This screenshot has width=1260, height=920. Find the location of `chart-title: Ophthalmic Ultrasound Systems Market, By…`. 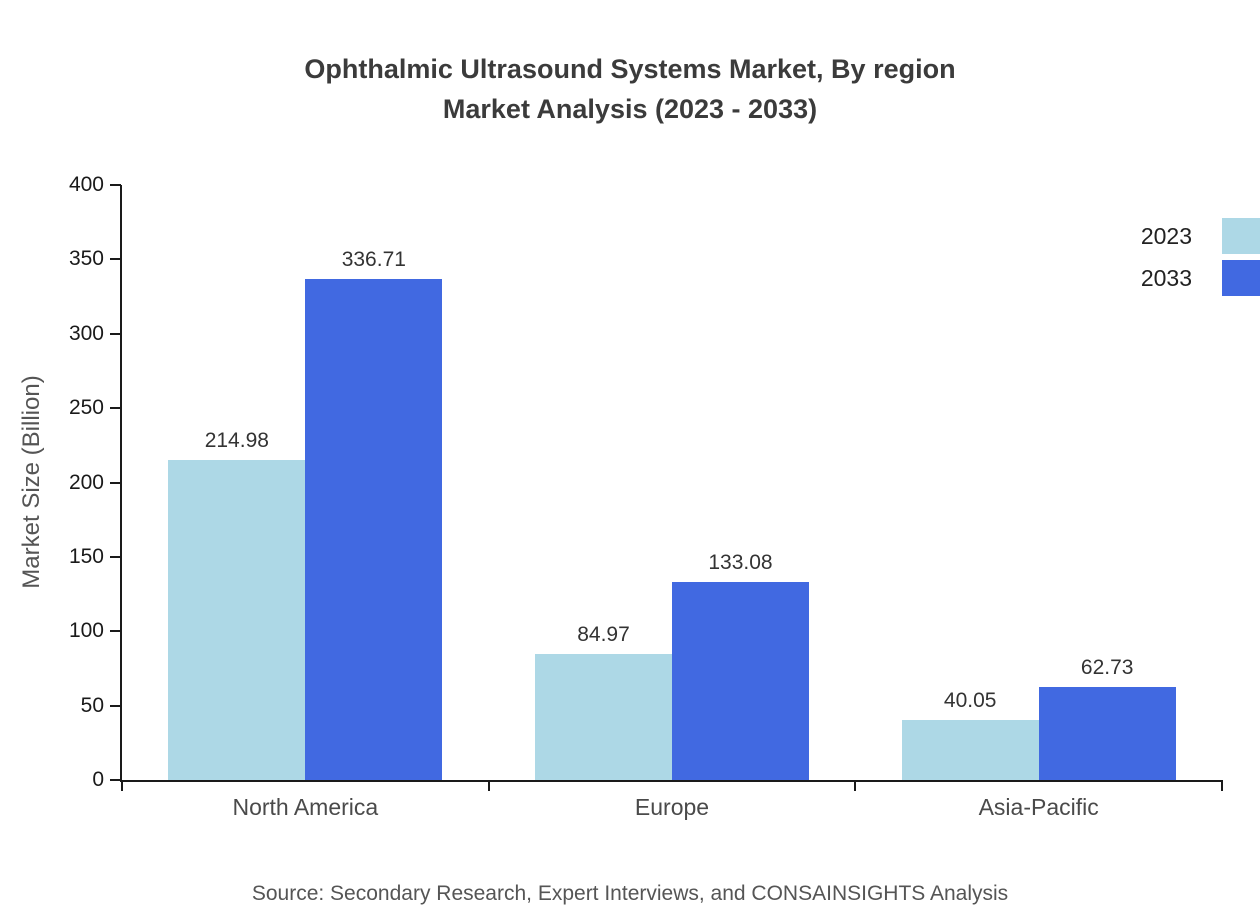

chart-title: Ophthalmic Ultrasound Systems Market, By… is located at coordinates (630, 89).